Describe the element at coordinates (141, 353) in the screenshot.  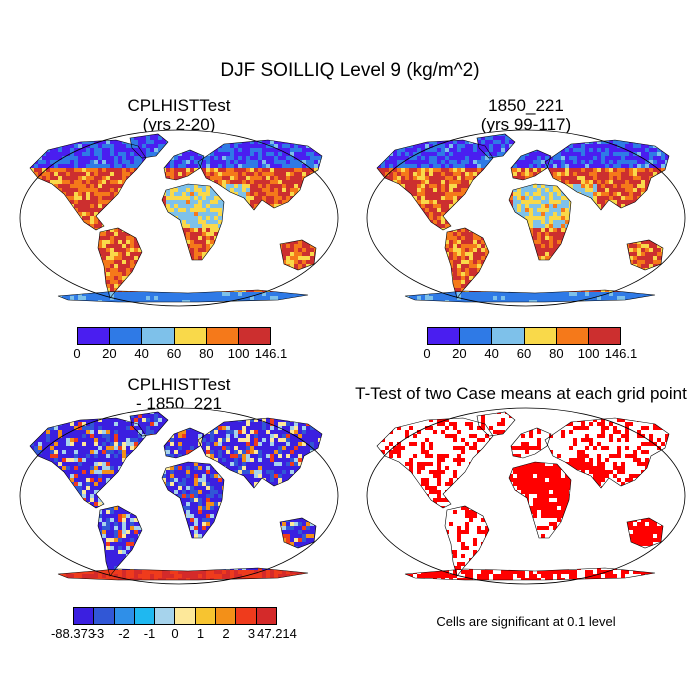
I see `colorbar-case-tick-label: 40` at that location.